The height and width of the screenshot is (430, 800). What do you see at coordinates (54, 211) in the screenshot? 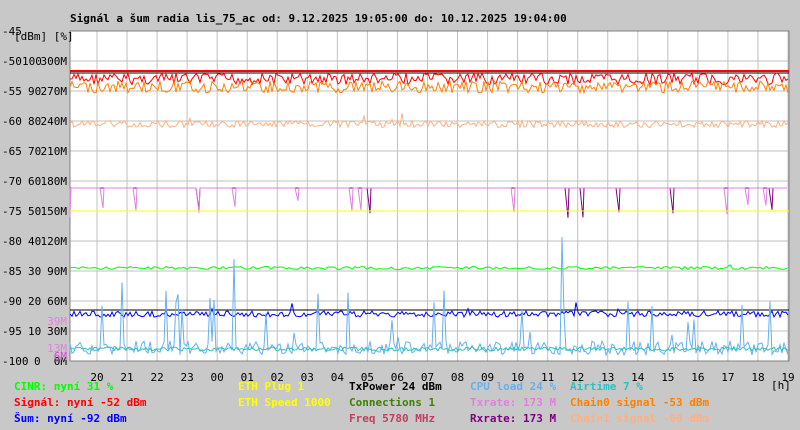
I see `y-tick-rate: 150M` at bounding box center [54, 211].